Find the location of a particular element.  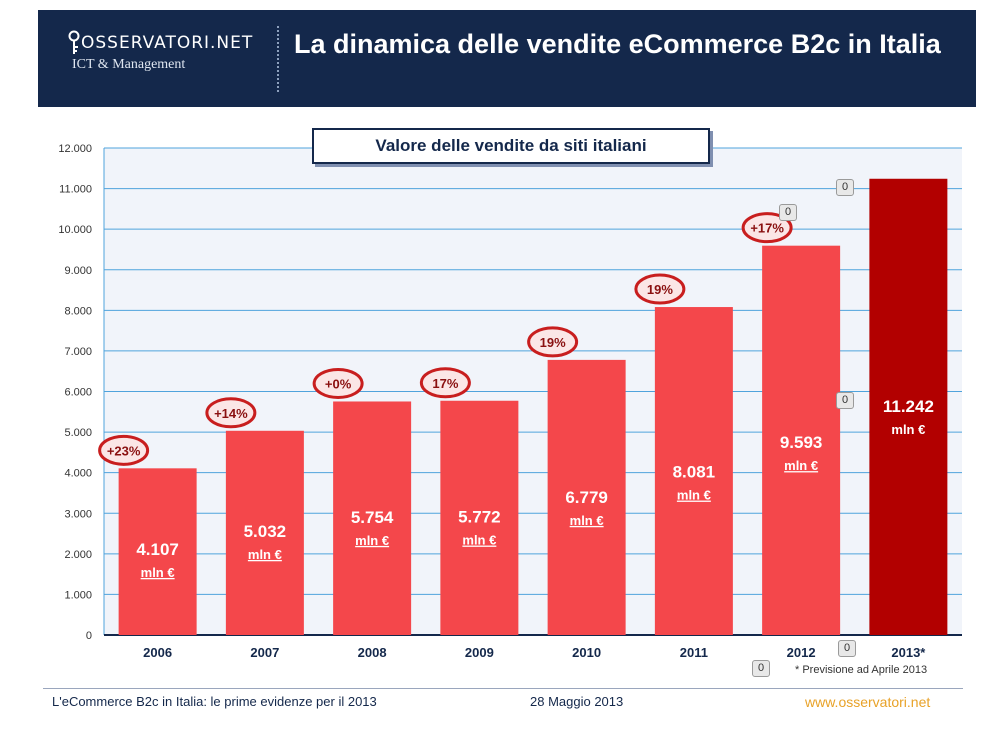

x-tick-label: 2009 is located at coordinates (479, 652).